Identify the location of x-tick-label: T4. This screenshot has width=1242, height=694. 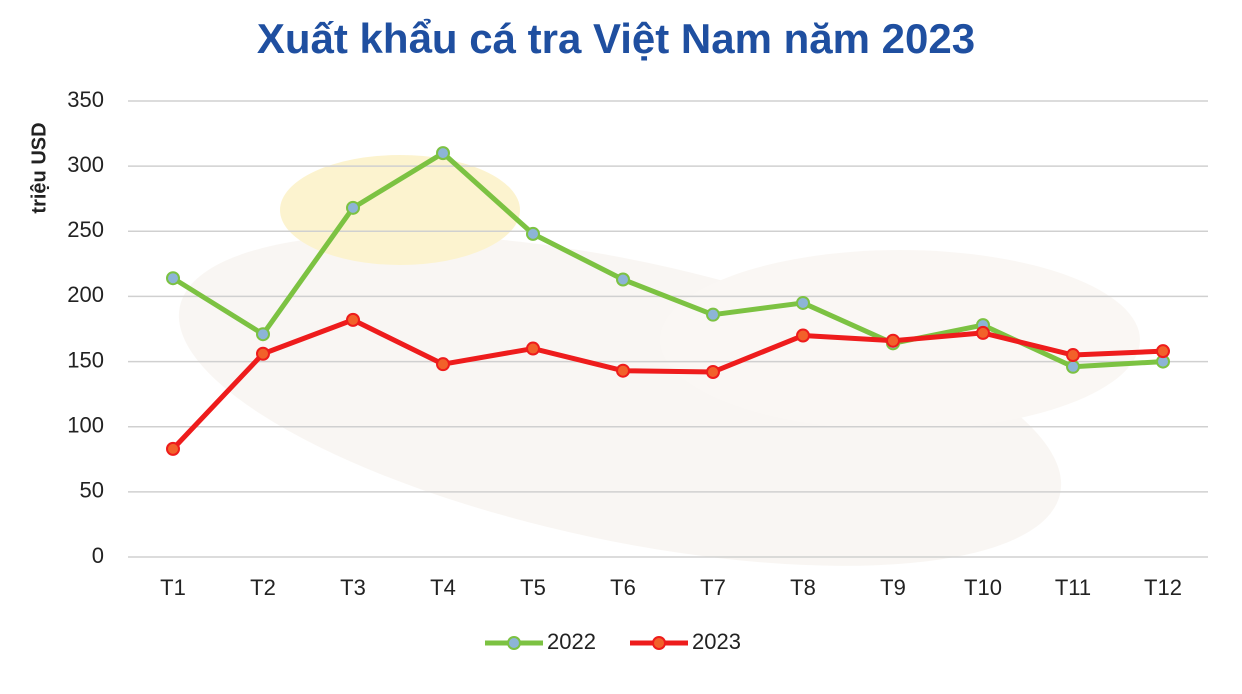
(443, 587).